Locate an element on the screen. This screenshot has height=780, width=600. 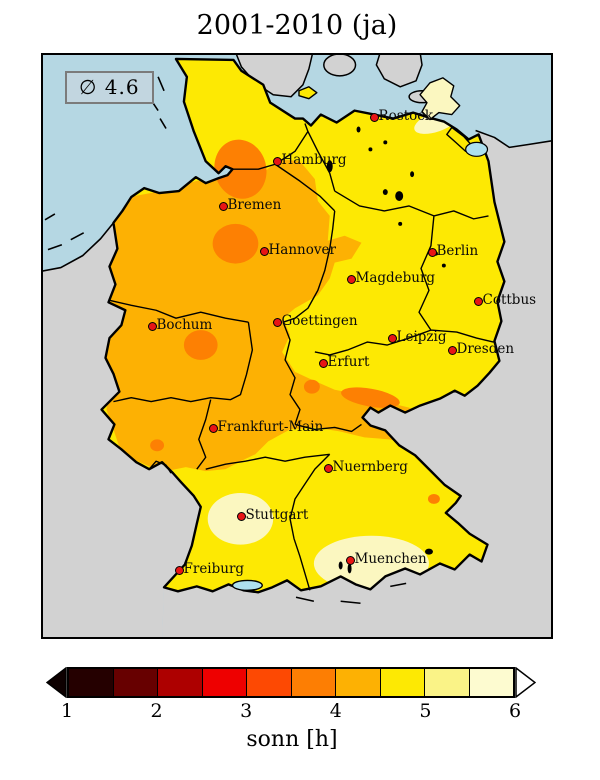
figure-title: 2001-2010 (ja) is located at coordinates (297, 25).